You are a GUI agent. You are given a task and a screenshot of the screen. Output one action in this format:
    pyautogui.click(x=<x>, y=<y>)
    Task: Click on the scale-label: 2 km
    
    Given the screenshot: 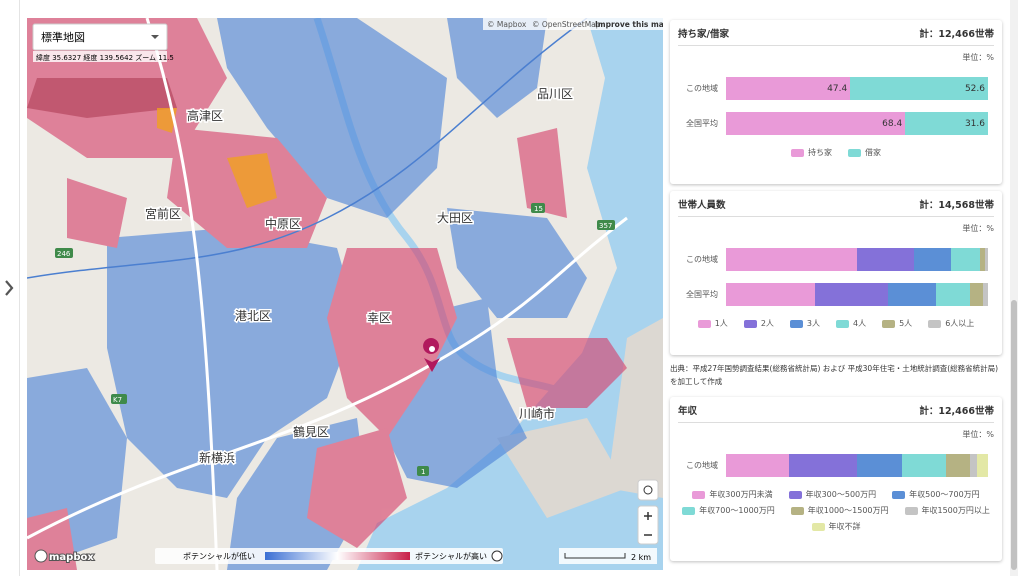 What is the action you would take?
    pyautogui.click(x=641, y=557)
    